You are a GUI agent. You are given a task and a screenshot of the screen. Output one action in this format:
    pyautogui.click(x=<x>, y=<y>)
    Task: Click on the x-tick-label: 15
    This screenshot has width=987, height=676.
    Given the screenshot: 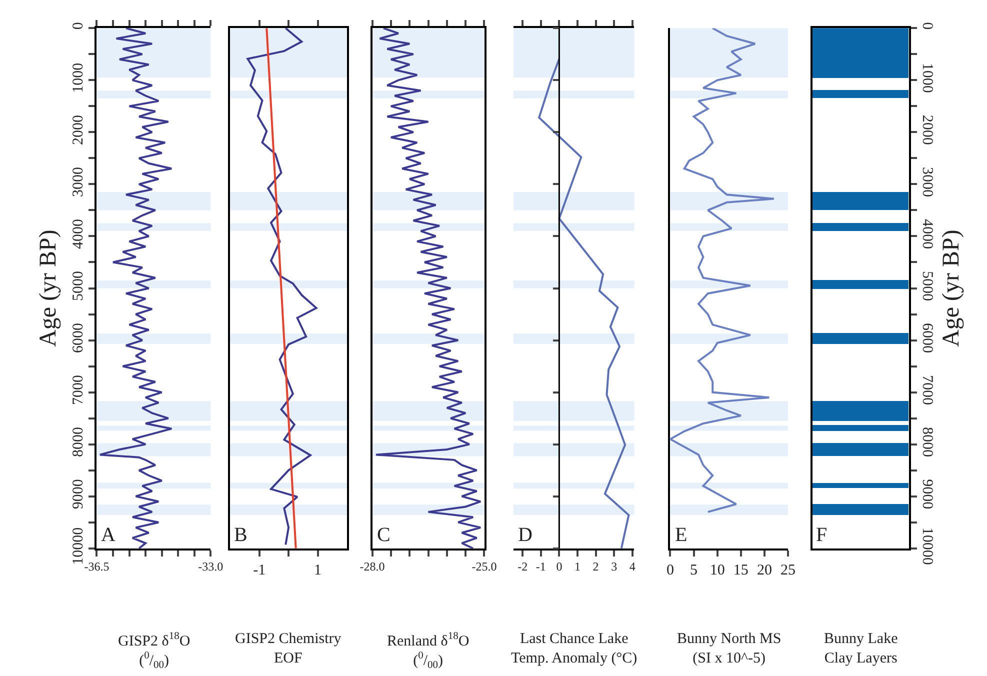 What is the action you would take?
    pyautogui.click(x=740, y=570)
    